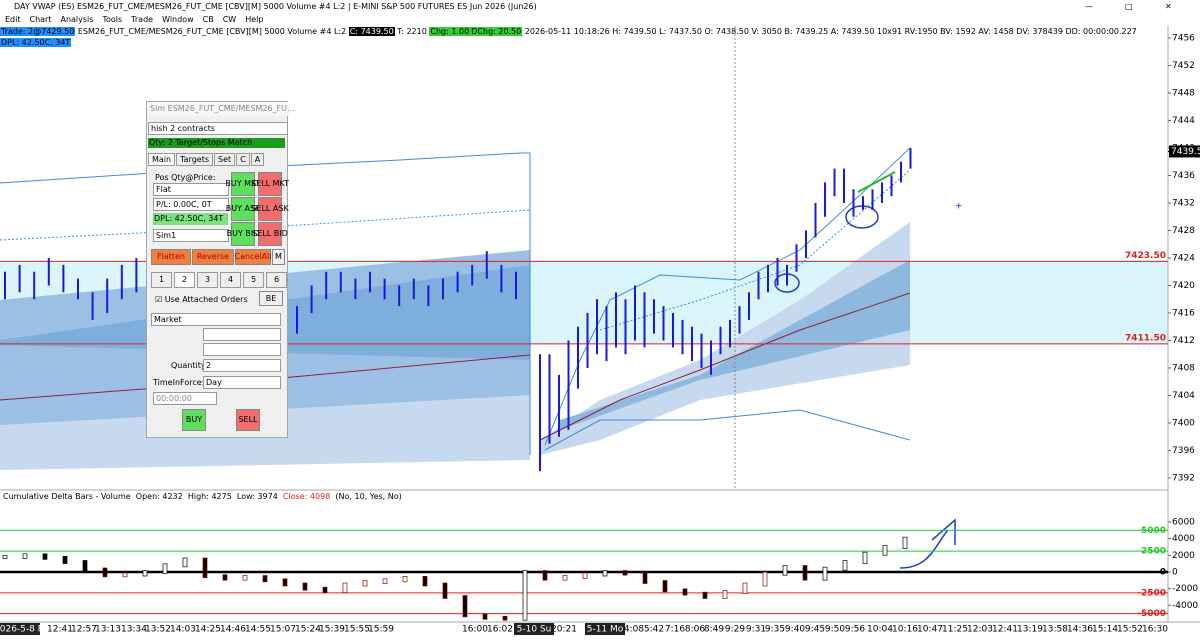 The height and width of the screenshot is (644, 1200). Describe the element at coordinates (242, 334) in the screenshot. I see `price-field` at that location.